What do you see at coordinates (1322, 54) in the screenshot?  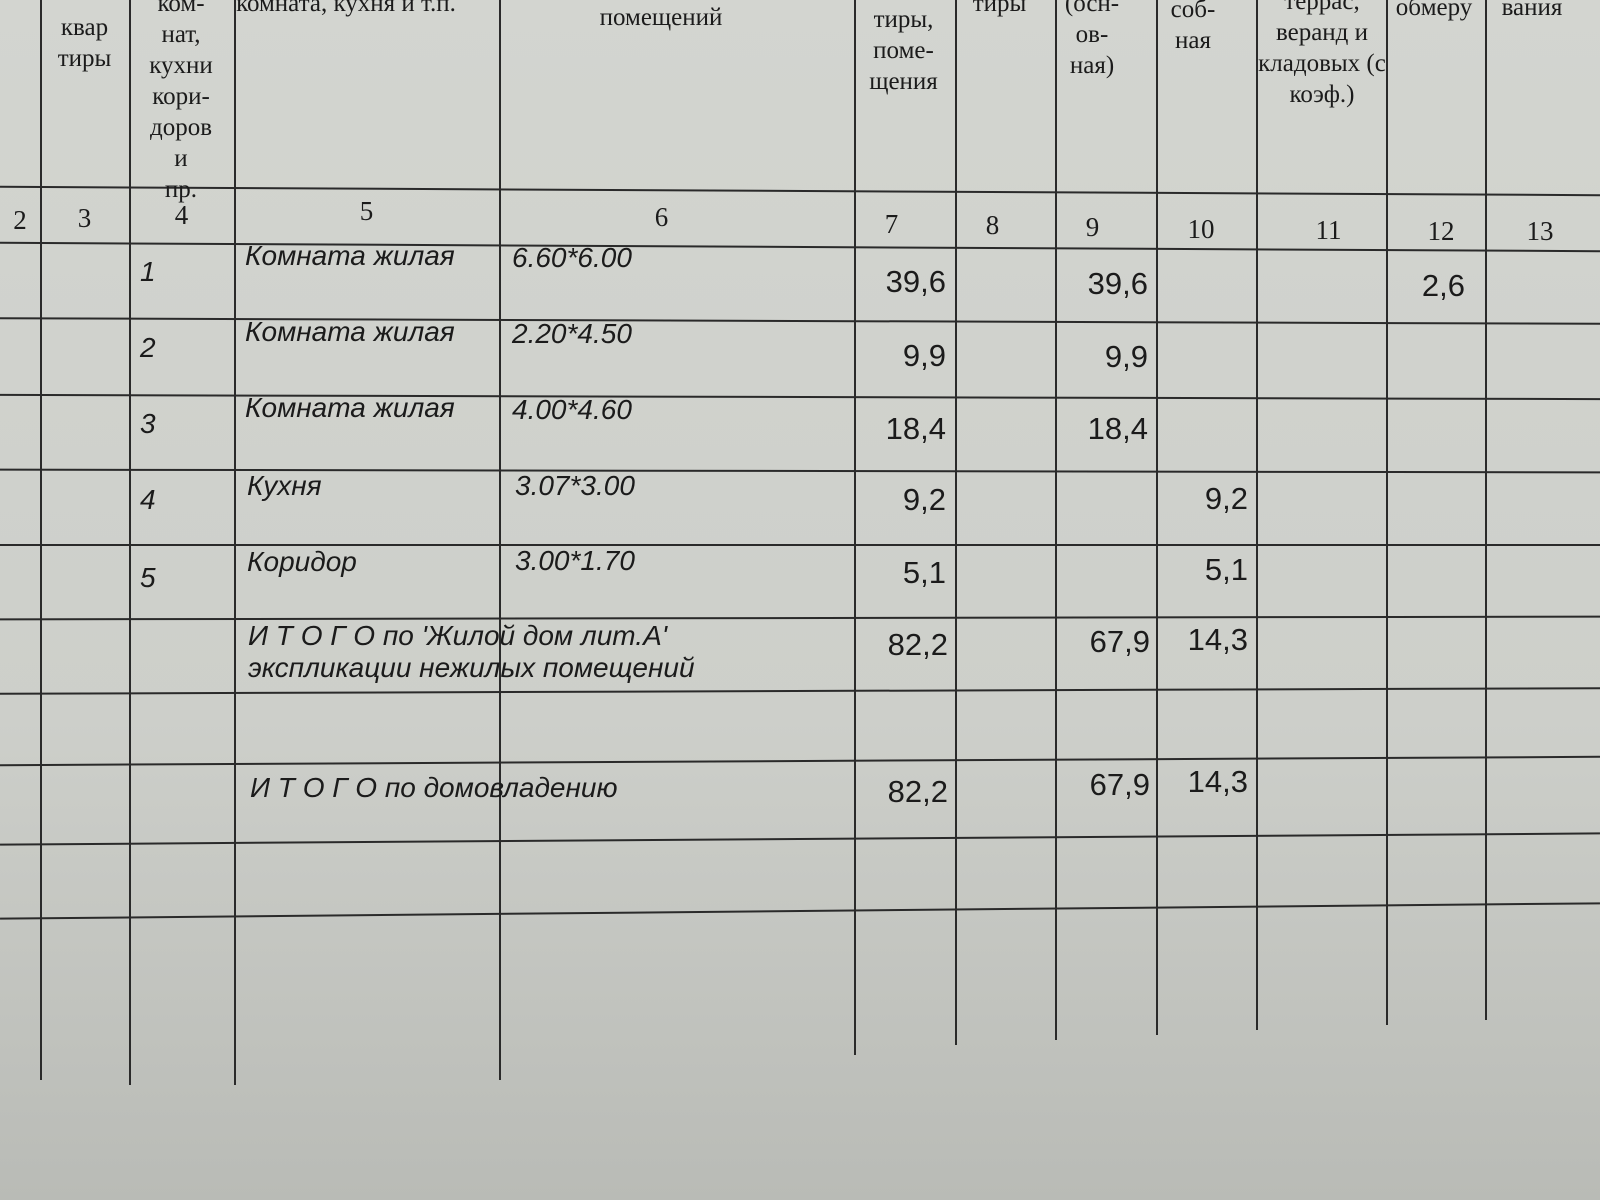 I see `header-c11: террас, веранд и кладовых (с коэф.)` at bounding box center [1322, 54].